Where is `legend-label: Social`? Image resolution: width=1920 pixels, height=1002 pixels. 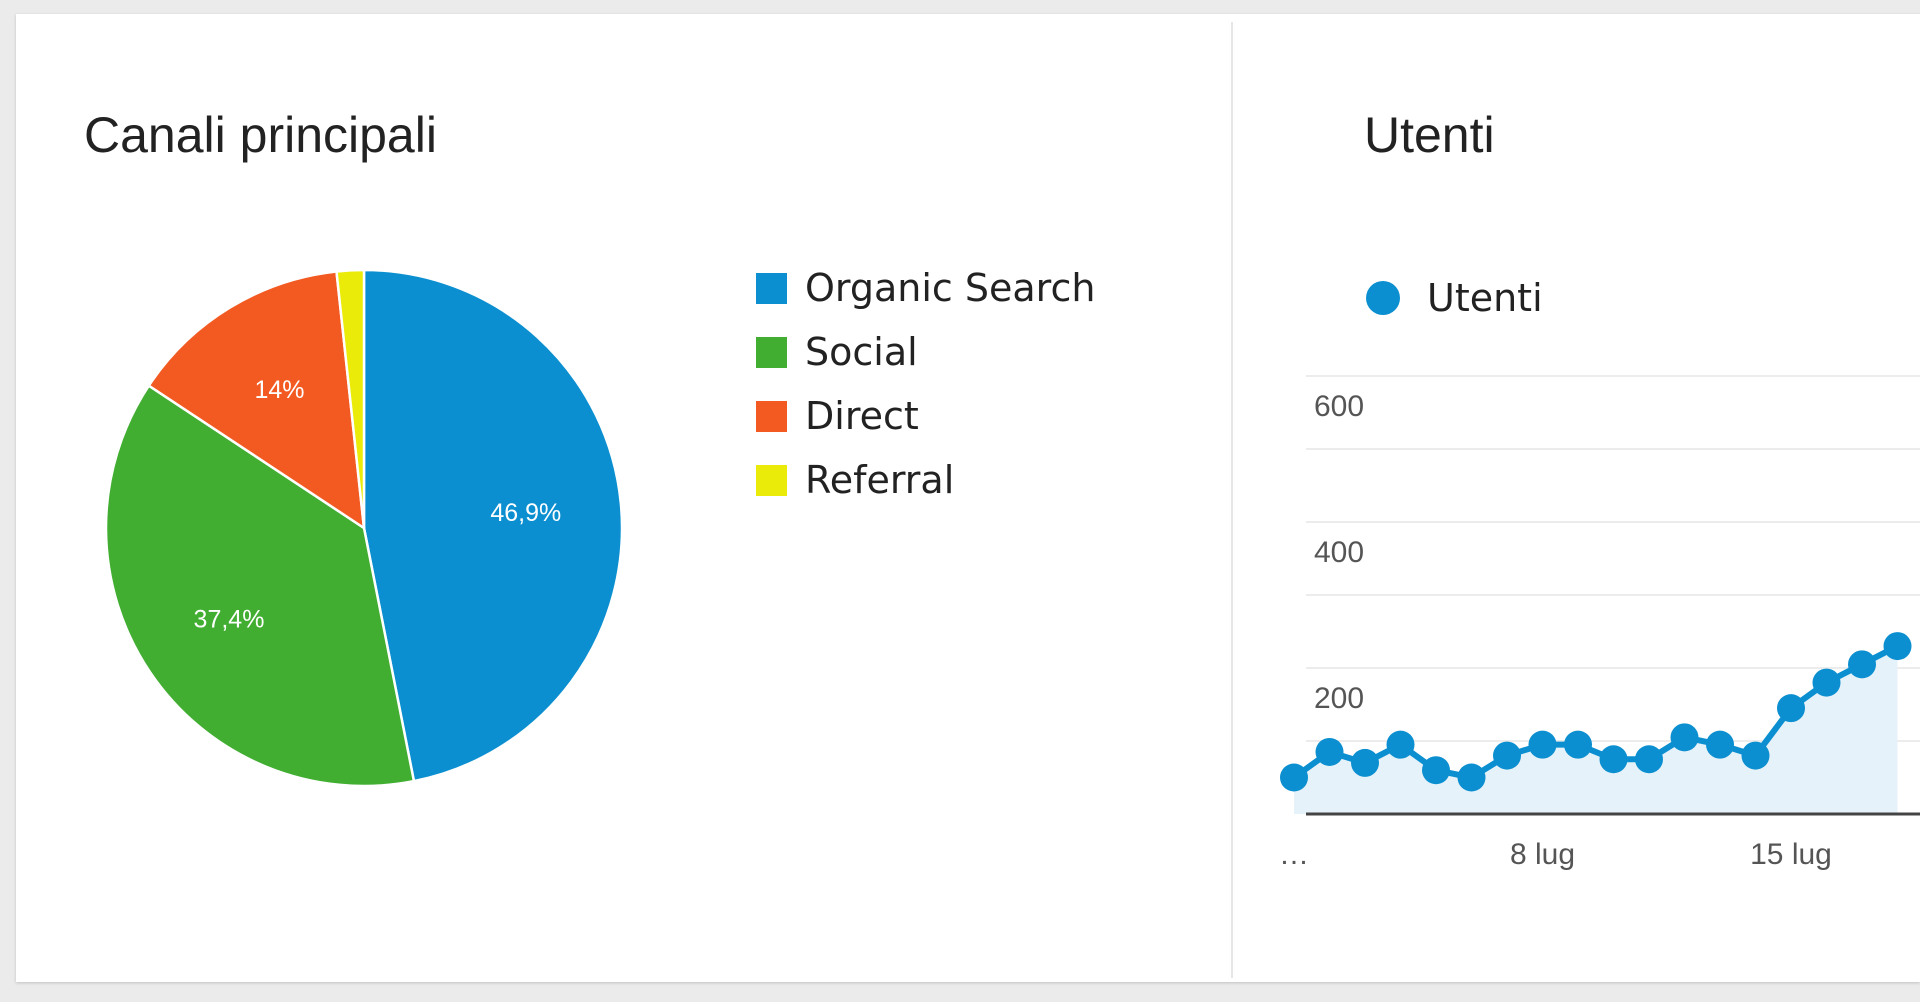 legend-label: Social is located at coordinates (861, 352).